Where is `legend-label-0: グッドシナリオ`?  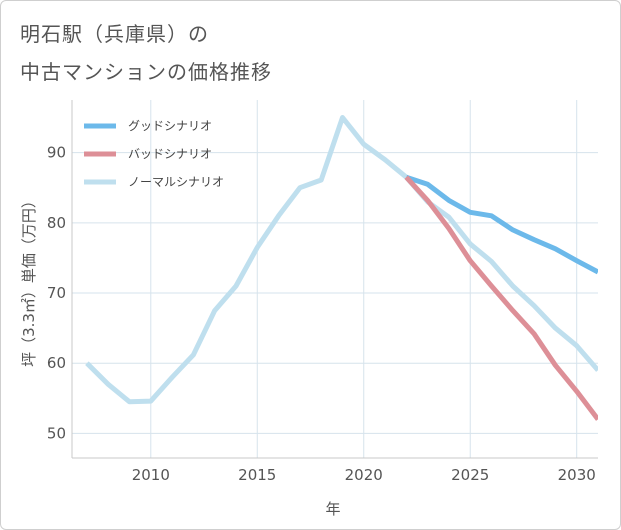
legend-label-0: グッドシナリオ is located at coordinates (170, 126).